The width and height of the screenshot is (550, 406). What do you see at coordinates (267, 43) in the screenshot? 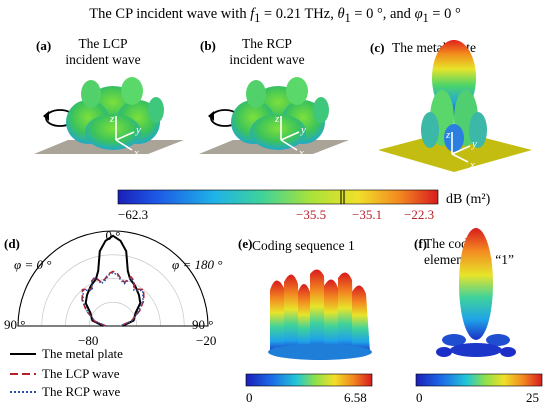
I see `panel-b-title-line1: The RCP` at bounding box center [267, 43].